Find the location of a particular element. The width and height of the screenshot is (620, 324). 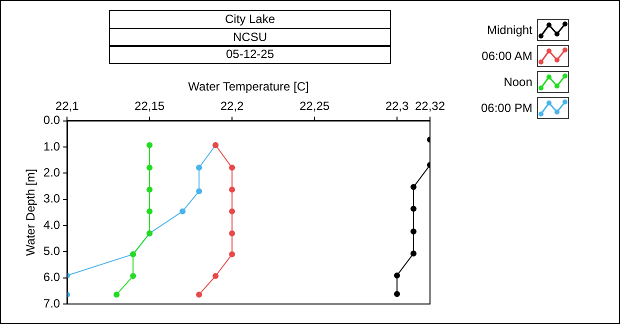

y-axis-title: Water Depth [m] is located at coordinates (31, 212).